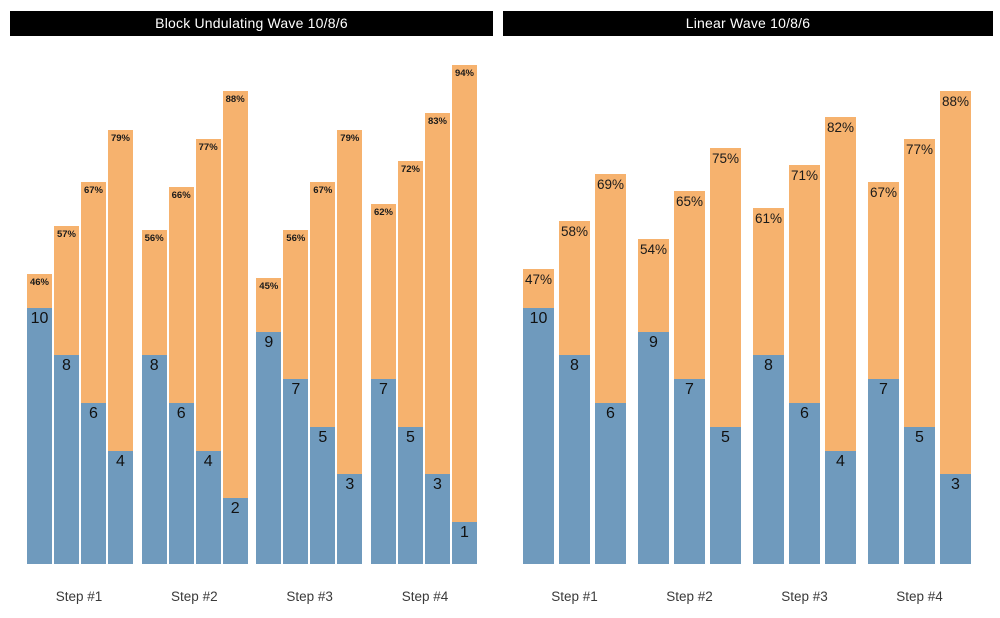  What do you see at coordinates (840, 127) in the screenshot?
I see `percent-label: 82%` at bounding box center [840, 127].